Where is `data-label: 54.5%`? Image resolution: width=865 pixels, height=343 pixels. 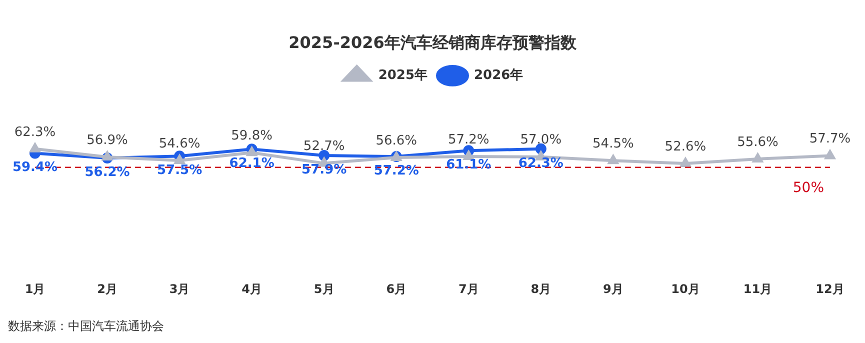
data-label: 54.5% is located at coordinates (613, 144).